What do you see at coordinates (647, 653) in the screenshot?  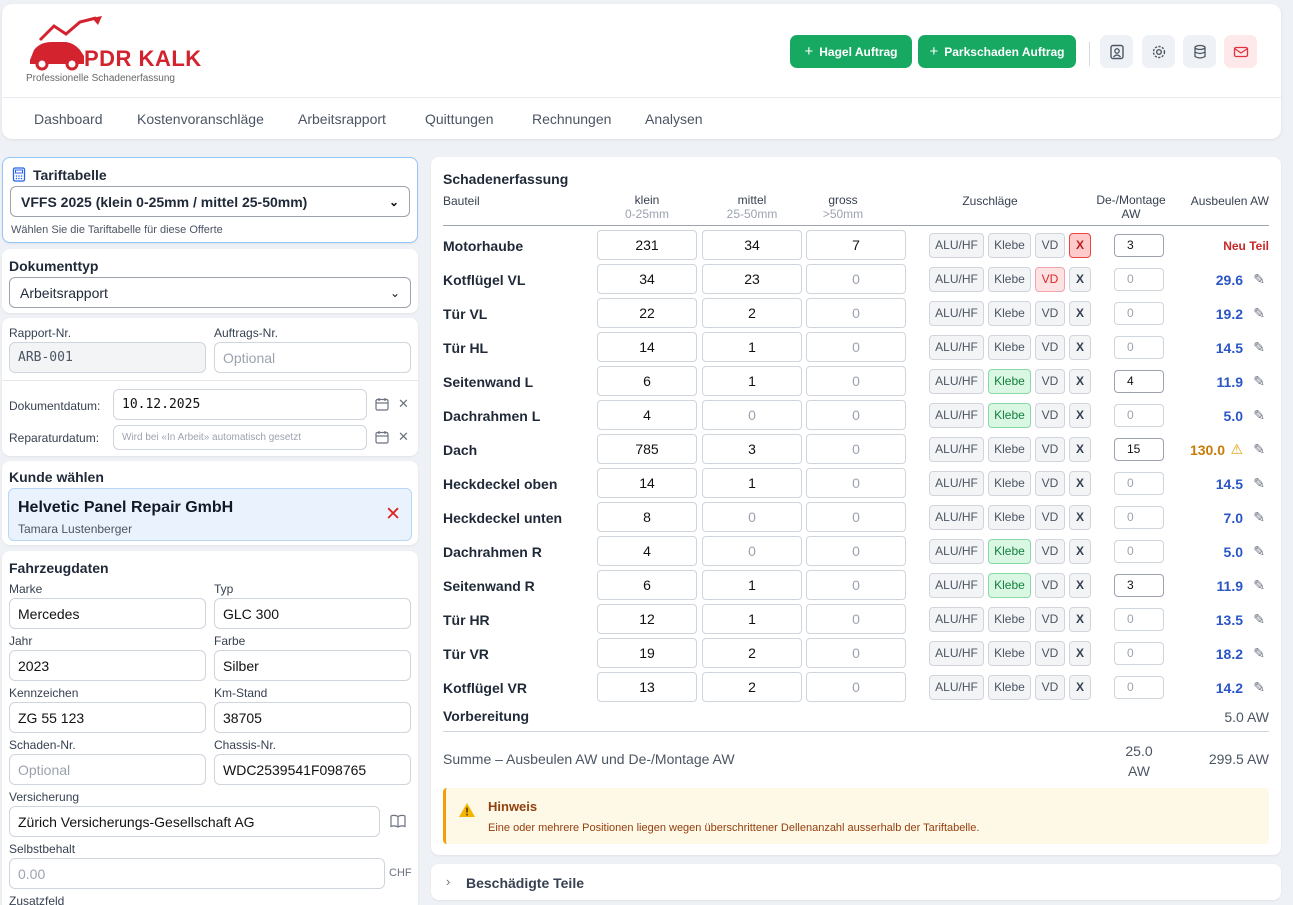 I see `small-dent-count: 19` at bounding box center [647, 653].